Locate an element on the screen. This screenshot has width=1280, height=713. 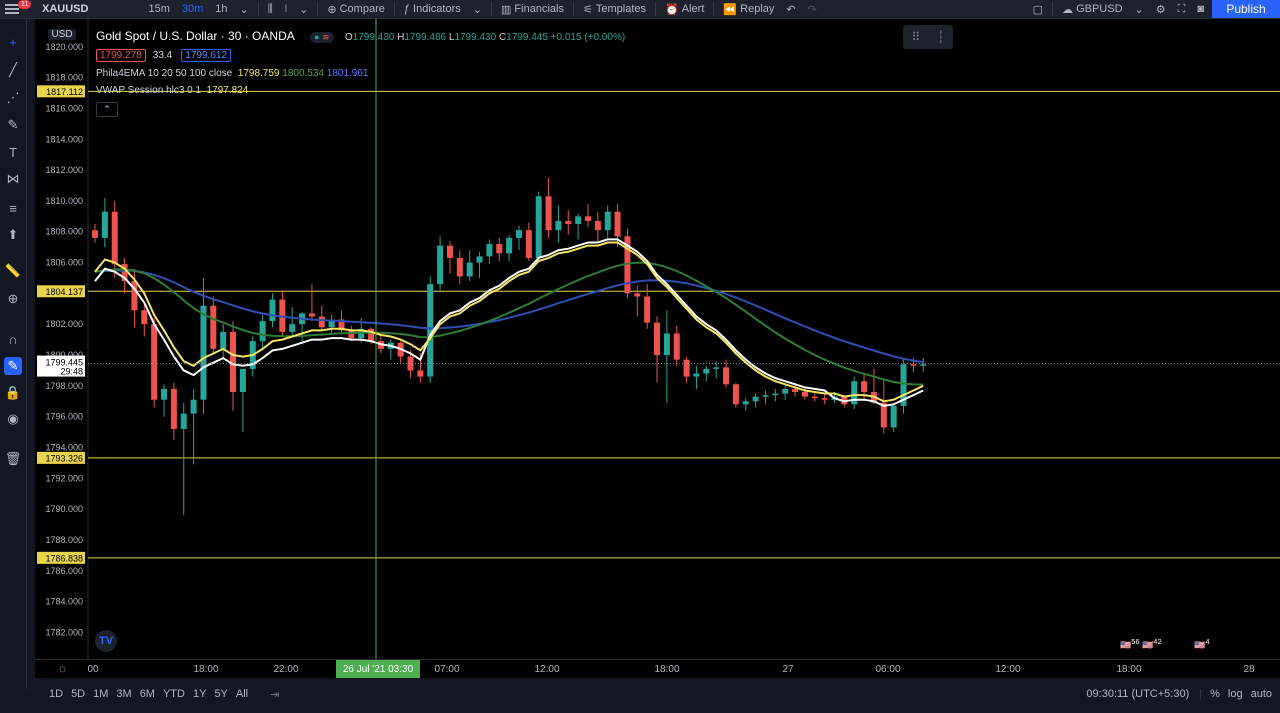
watchlist-label: GBPUSD is located at coordinates (1099, 9).